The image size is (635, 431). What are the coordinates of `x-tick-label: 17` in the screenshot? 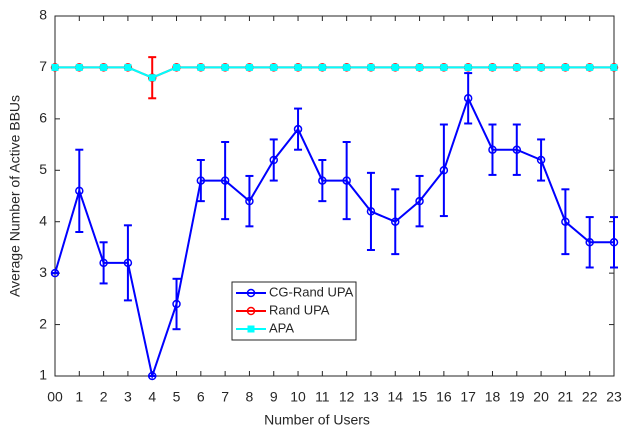 It's located at (468, 397).